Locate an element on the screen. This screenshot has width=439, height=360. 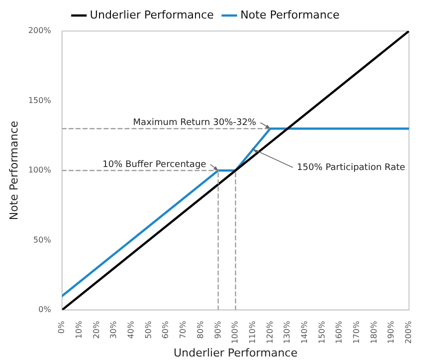
x-tick-label: 80% is located at coordinates (200, 329).